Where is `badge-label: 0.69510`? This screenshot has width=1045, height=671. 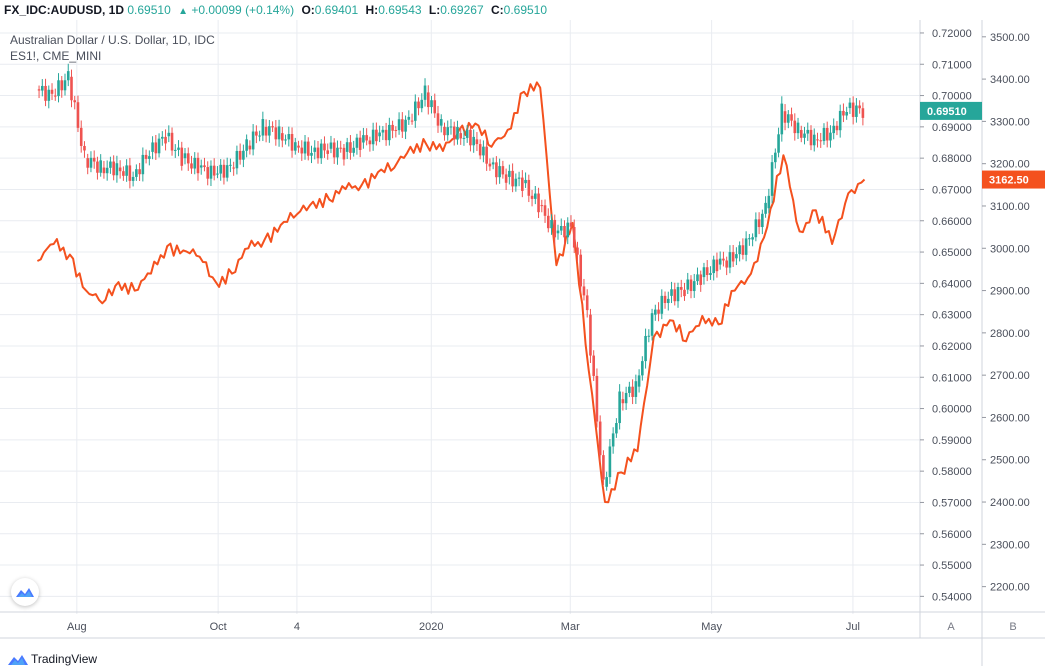
badge-label: 0.69510 is located at coordinates (947, 112).